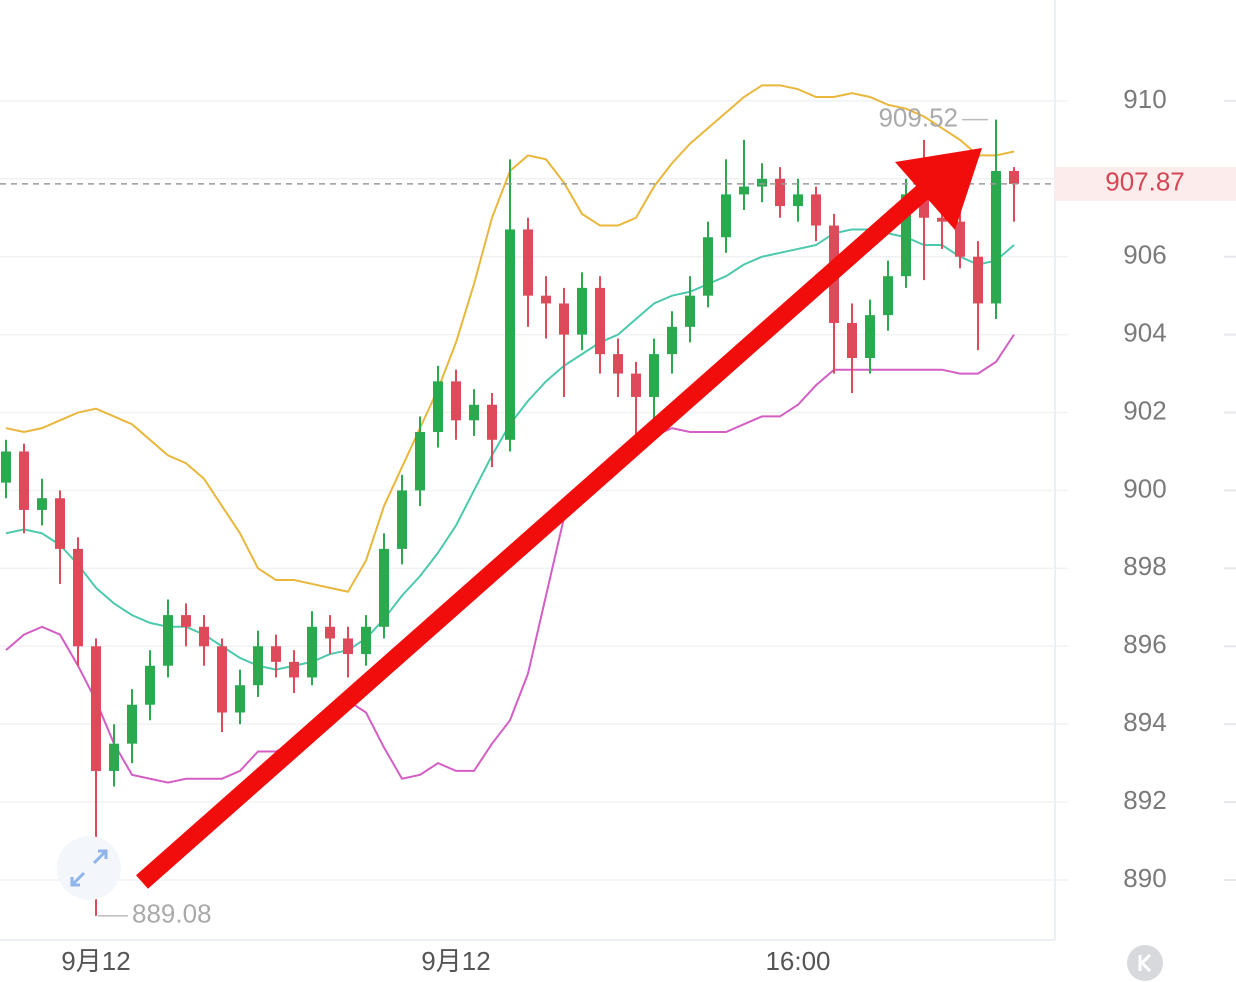 Image resolution: width=1236 pixels, height=982 pixels. I want to click on y-tick-label: 896, so click(1144, 644).